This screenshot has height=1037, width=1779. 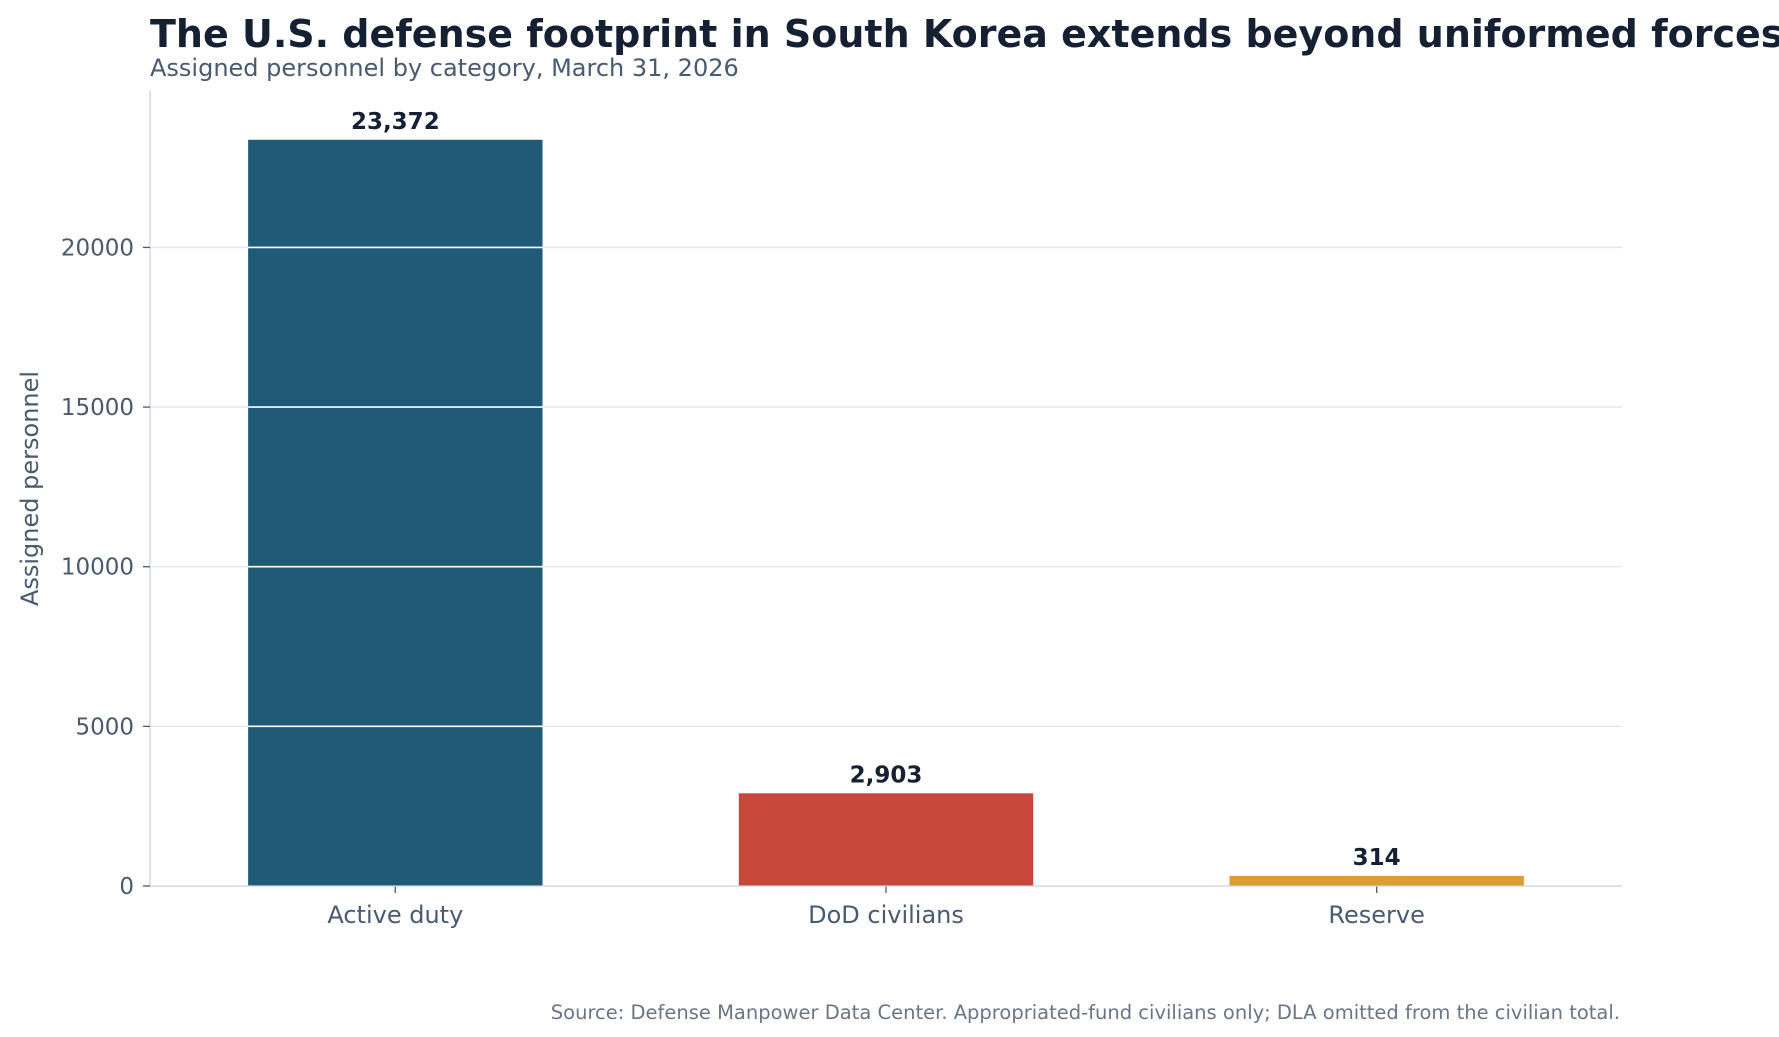 What do you see at coordinates (1376, 880) in the screenshot?
I see `bar-reserve` at bounding box center [1376, 880].